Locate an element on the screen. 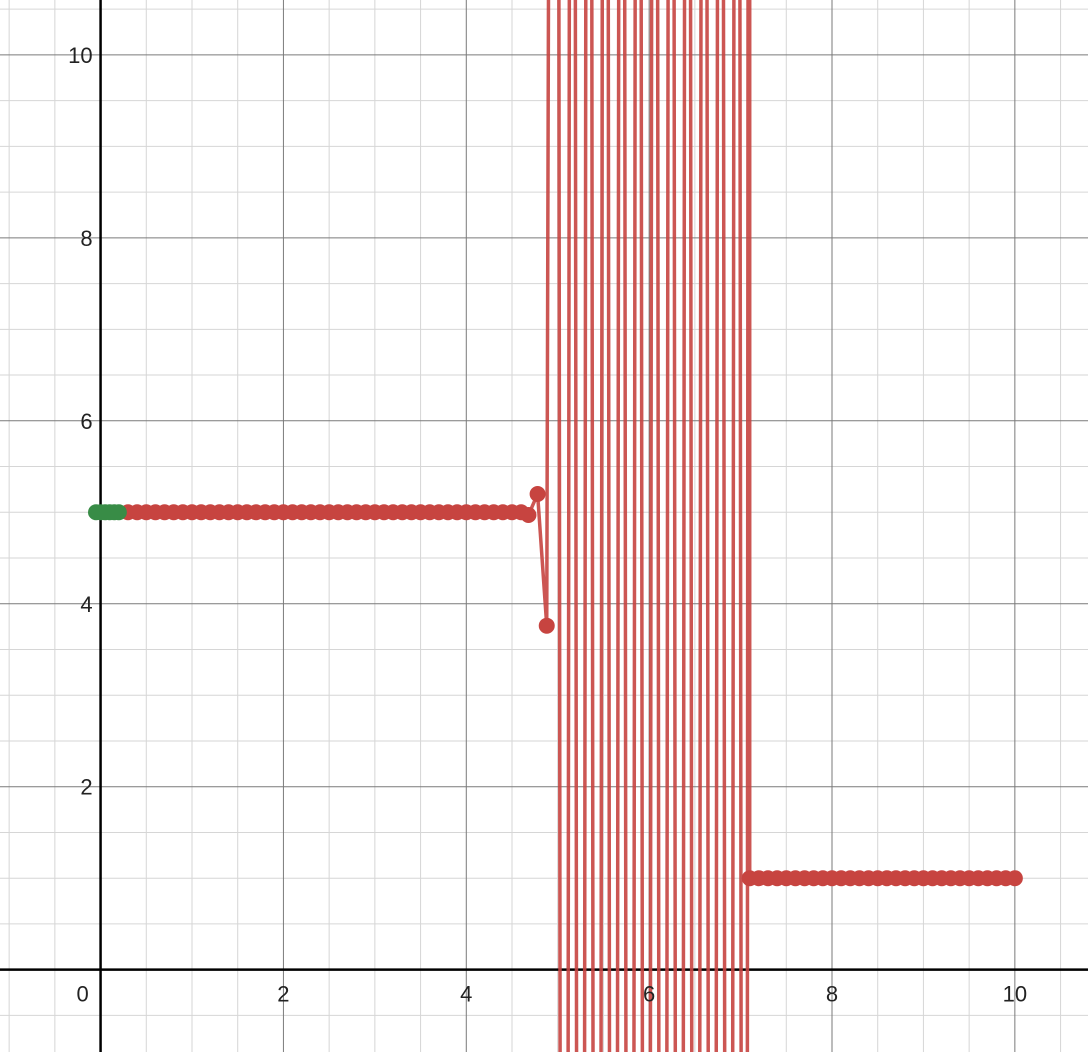  y-tick-label: 4 is located at coordinates (86, 604).